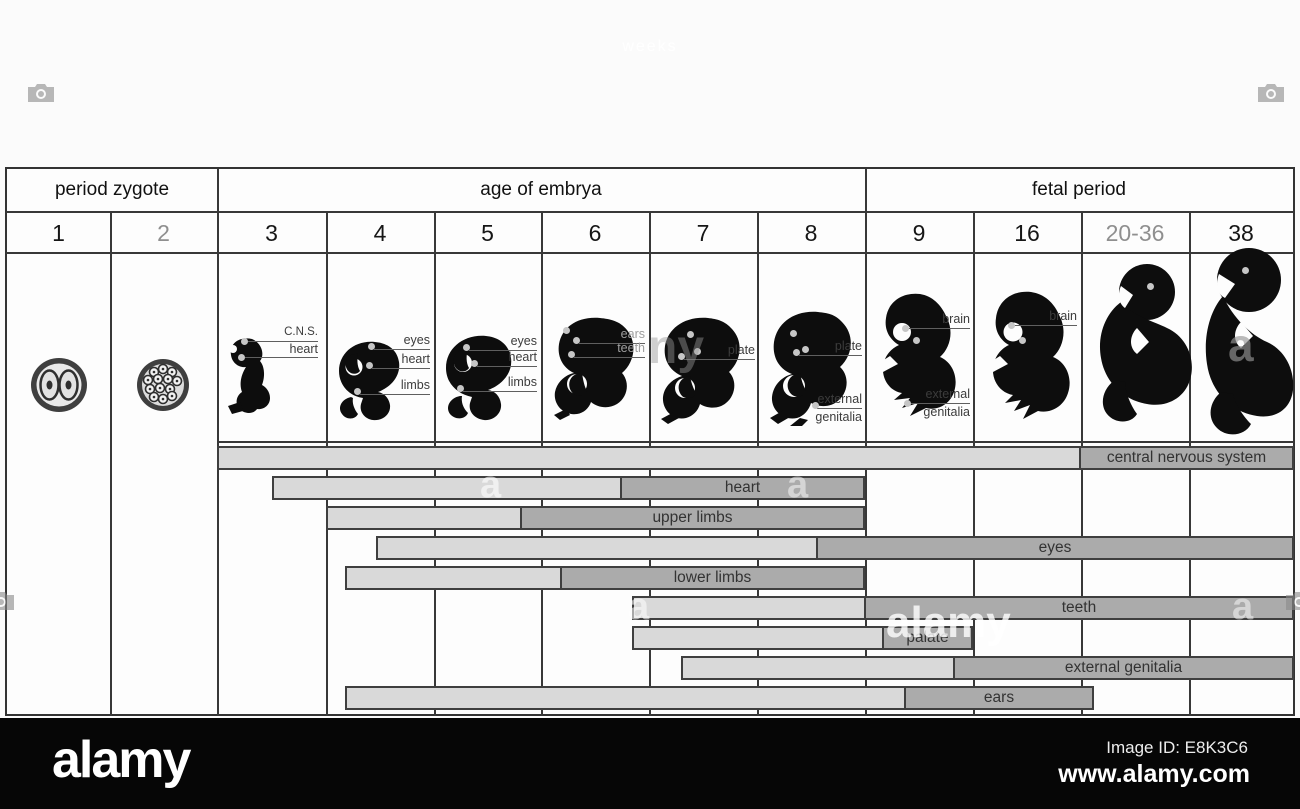 The image size is (1300, 809). Describe the element at coordinates (480, 380) in the screenshot. I see `embryo-week-5-figure` at that location.